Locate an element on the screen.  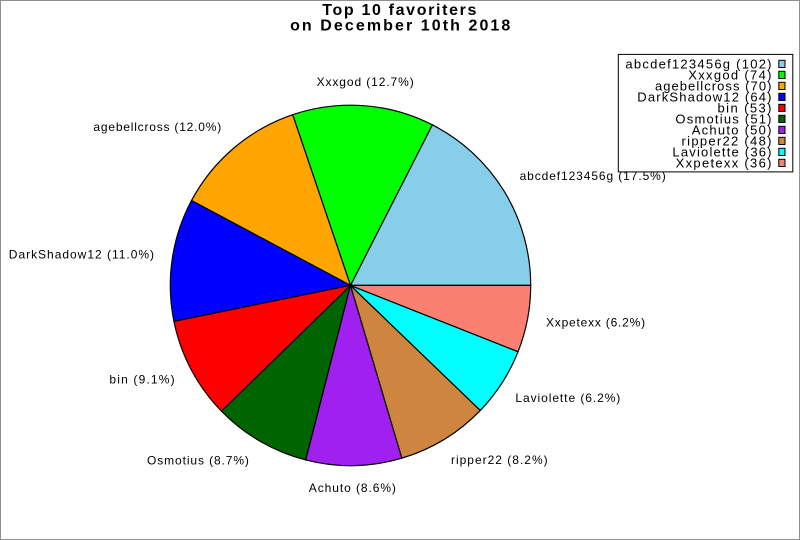
svg-text: on December 10th 2018 is located at coordinates (400, 25).